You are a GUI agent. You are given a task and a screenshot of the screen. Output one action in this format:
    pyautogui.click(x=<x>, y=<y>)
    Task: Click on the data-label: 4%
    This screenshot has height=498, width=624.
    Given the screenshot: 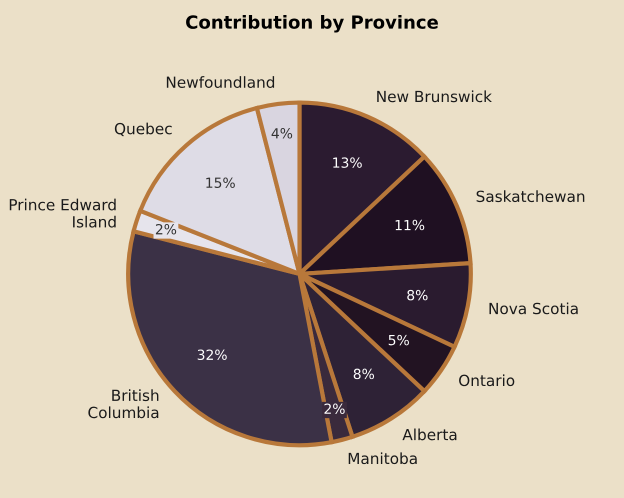 What is the action you would take?
    pyautogui.click(x=282, y=133)
    